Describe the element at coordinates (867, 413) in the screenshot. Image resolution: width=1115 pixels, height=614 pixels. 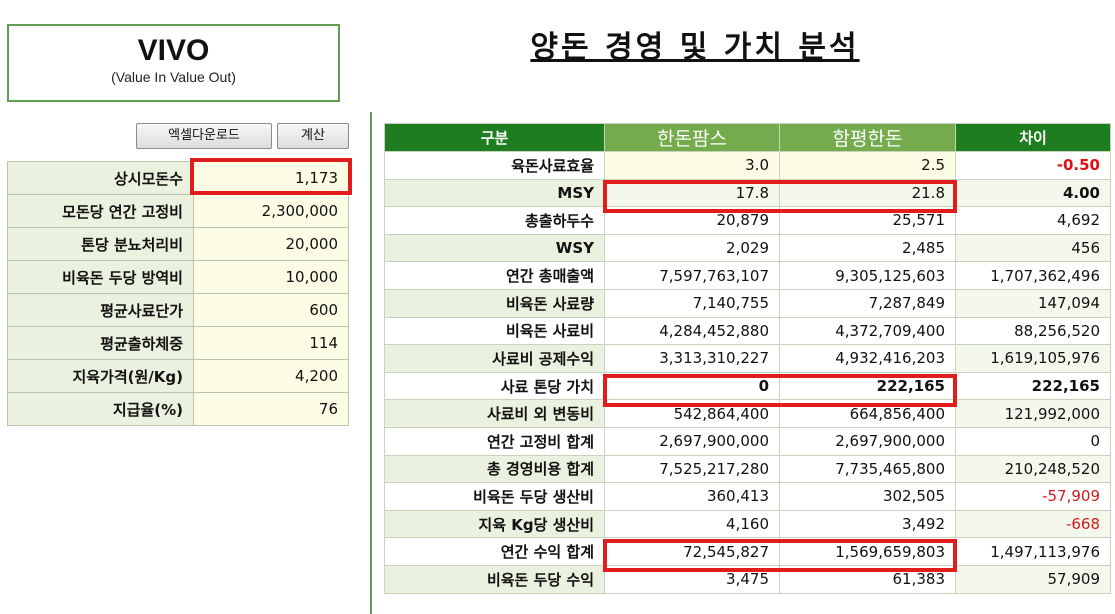
I see `cell-farm-b: 664,856,400` at that location.